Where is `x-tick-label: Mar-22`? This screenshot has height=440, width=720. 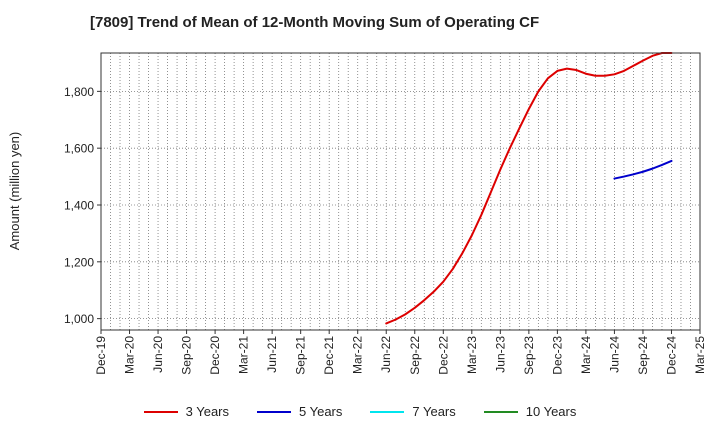 x-tick-label: Mar-22 is located at coordinates (358, 355).